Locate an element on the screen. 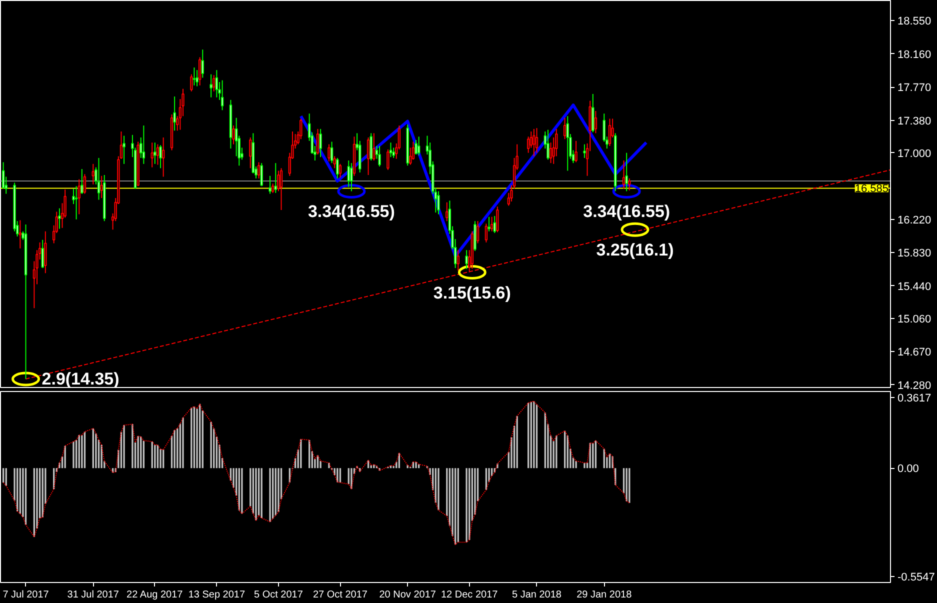  ref-line-label: 16.585 is located at coordinates (871, 189).